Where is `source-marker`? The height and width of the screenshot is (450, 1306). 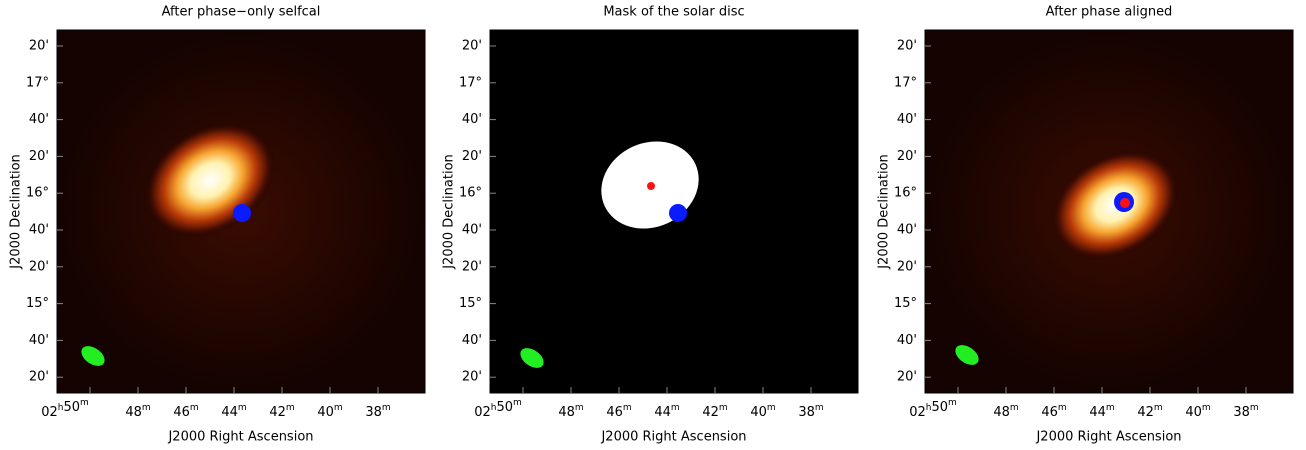
source-marker is located at coordinates (678, 213).